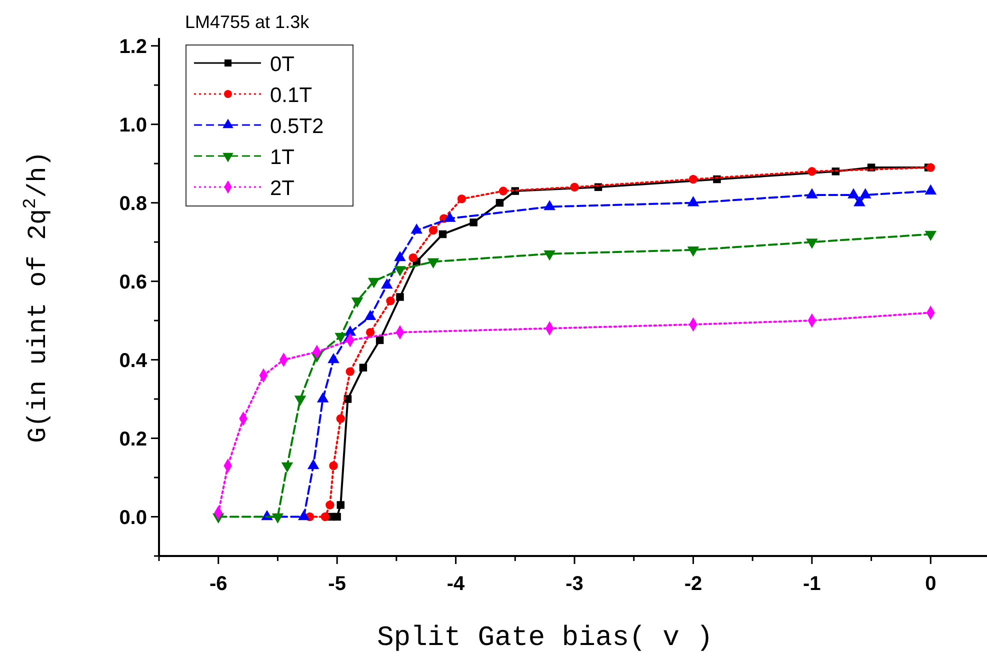 Image resolution: width=987 pixels, height=659 pixels. I want to click on y-tick-label: 1.2, so click(133, 47).